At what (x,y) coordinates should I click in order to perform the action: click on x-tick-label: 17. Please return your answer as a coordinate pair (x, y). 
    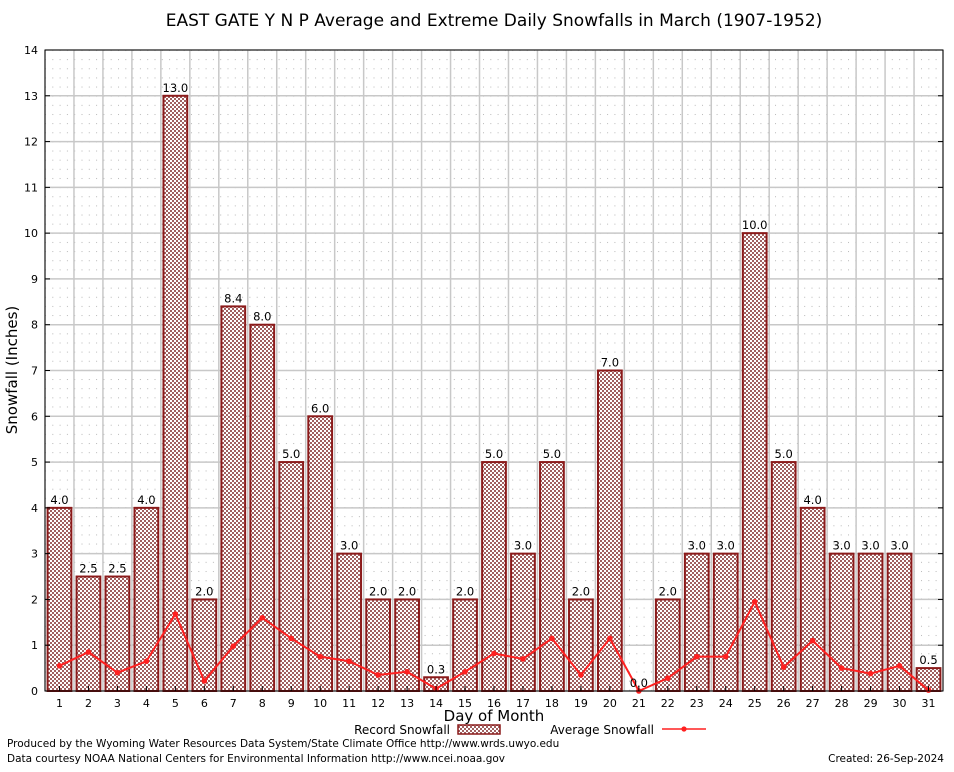
    Looking at the image, I should click on (523, 703).